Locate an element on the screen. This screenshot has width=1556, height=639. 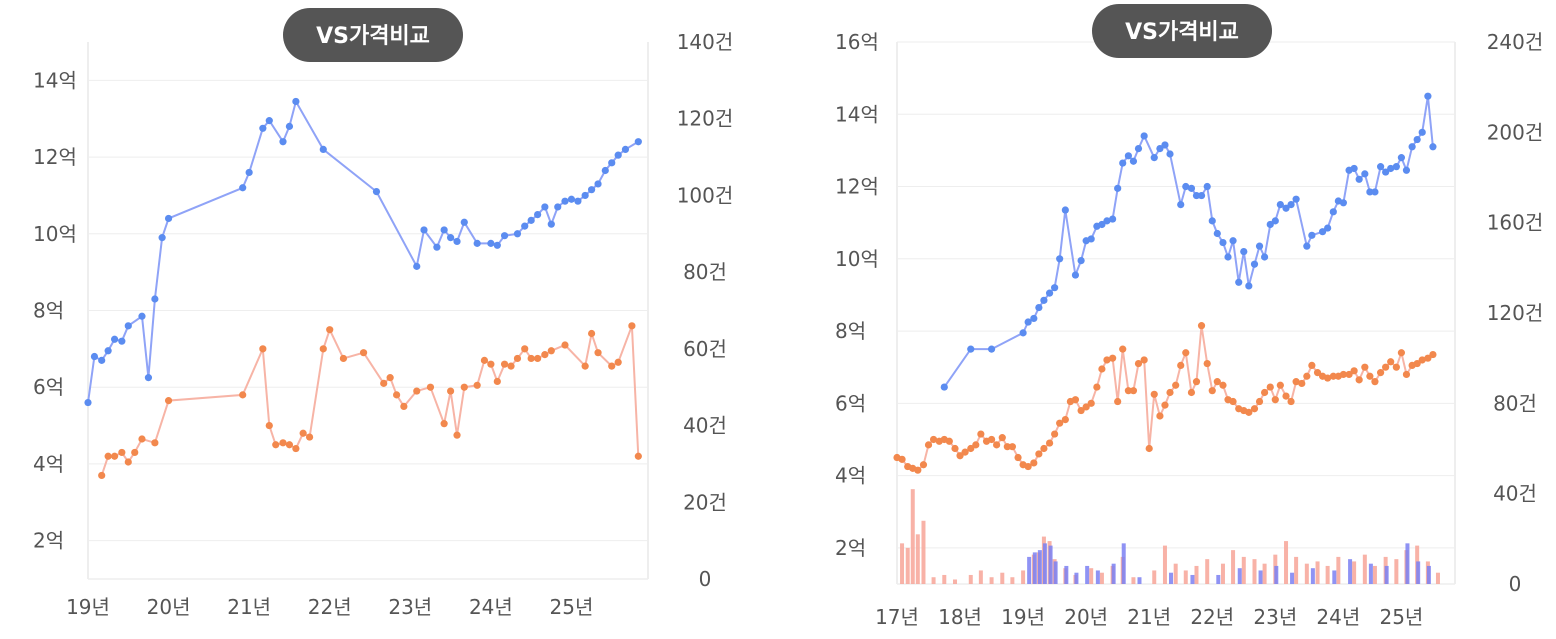
y-tick-label: 2억 is located at coordinates (48, 541).